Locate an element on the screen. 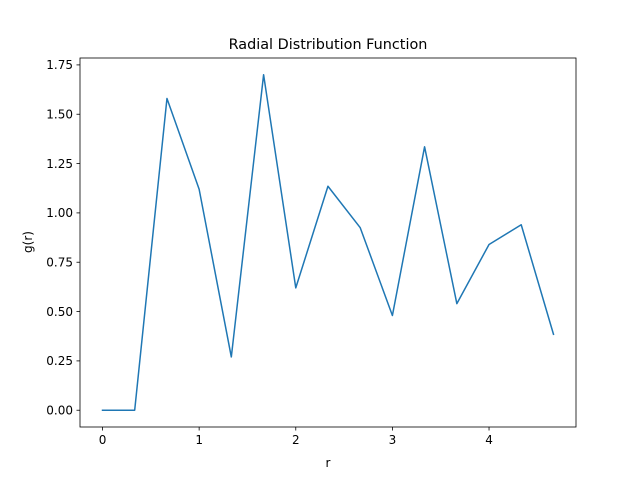  x-tick-label: 2 is located at coordinates (296, 440).